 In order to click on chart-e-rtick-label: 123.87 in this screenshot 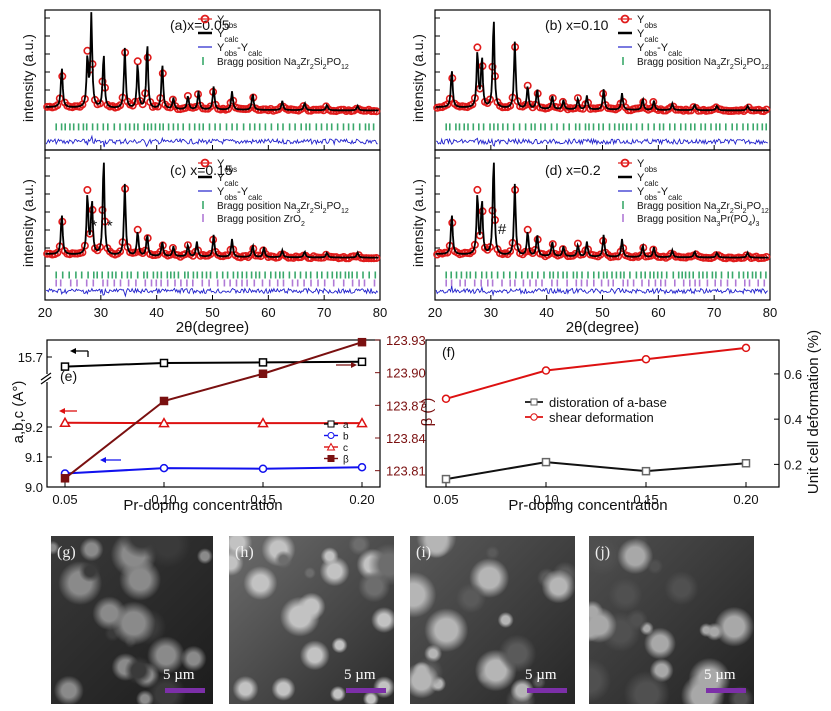, I will do `click(406, 405)`.